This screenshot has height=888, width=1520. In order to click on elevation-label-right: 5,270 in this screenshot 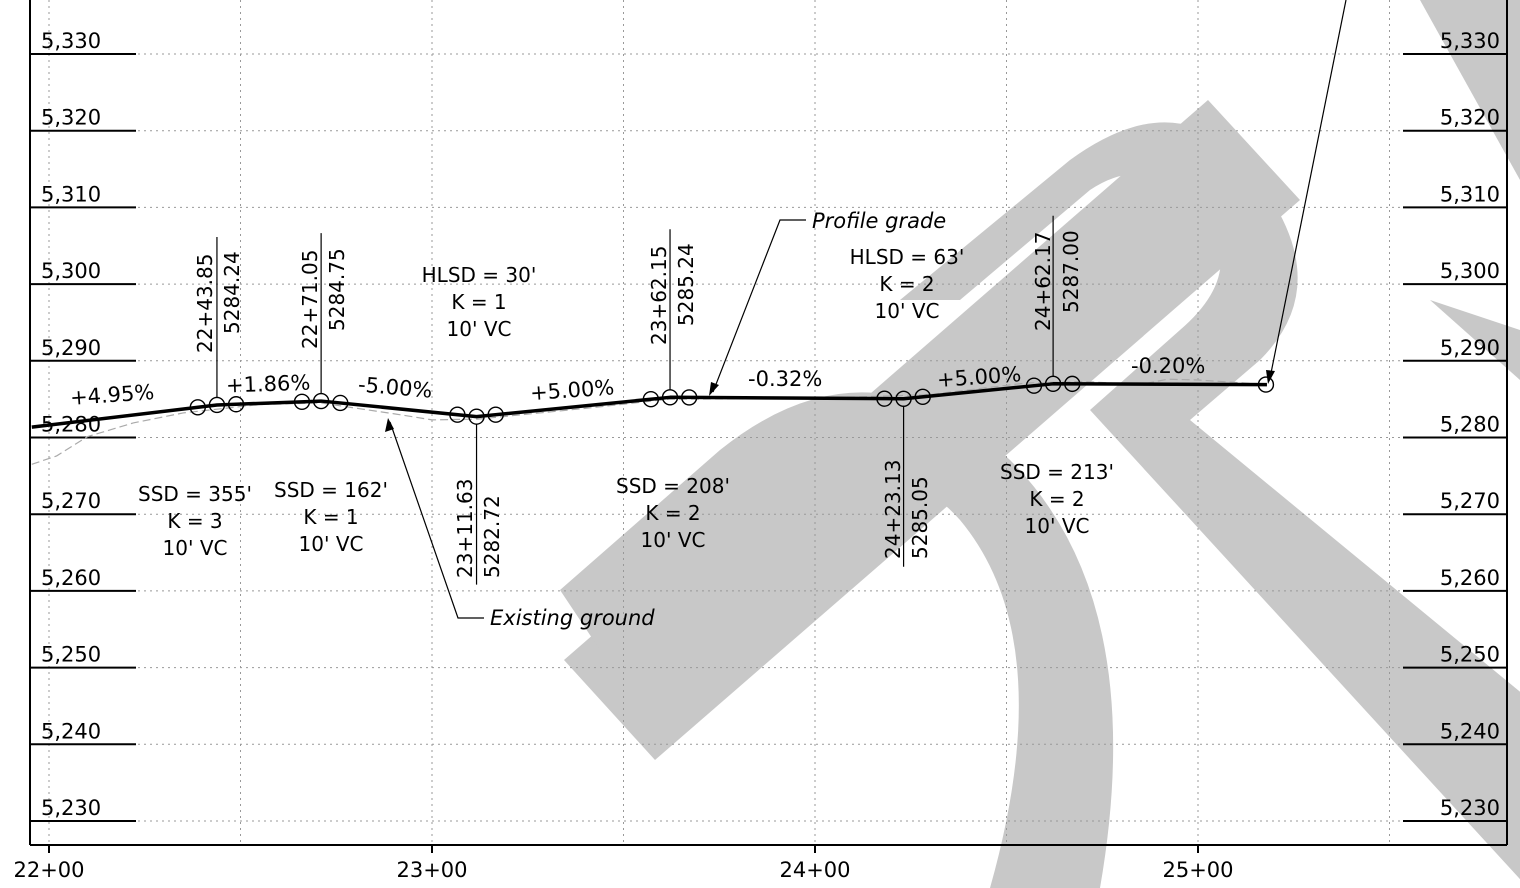, I will do `click(1470, 501)`.